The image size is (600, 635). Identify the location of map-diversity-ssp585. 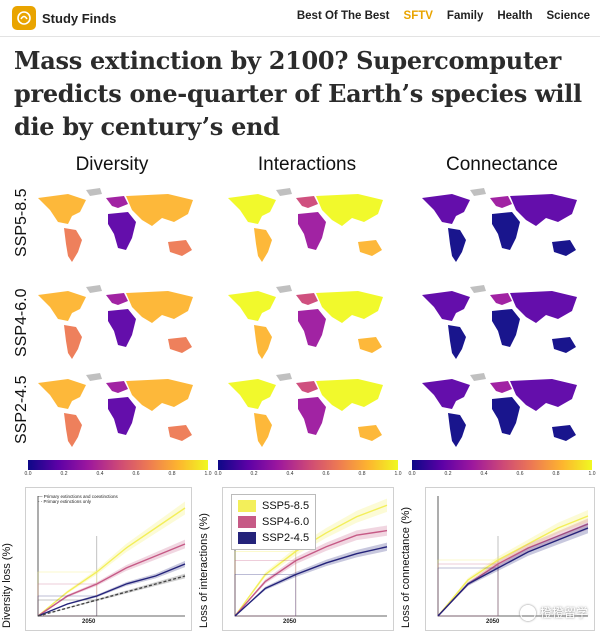
(115, 225).